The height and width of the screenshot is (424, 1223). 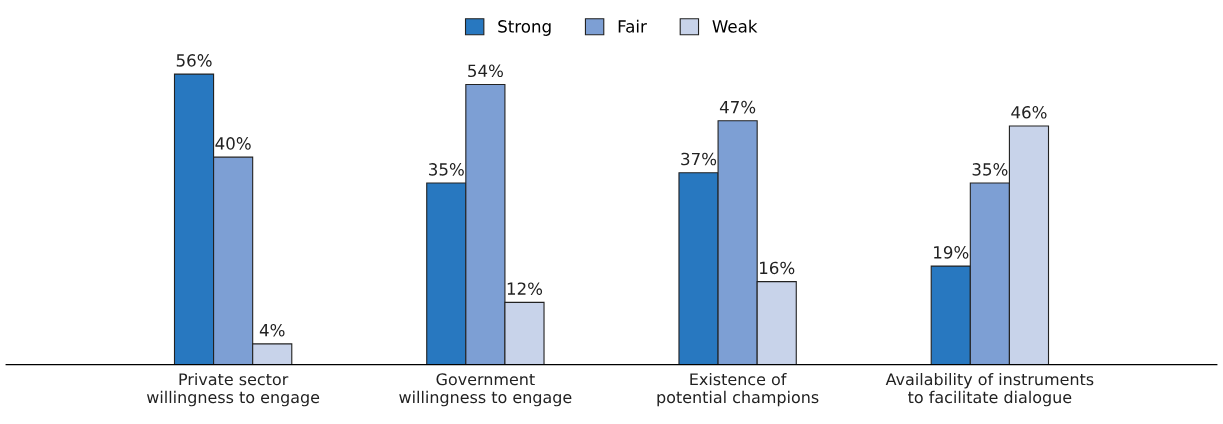 I want to click on x-tick-label: Availability of instruments to facilitate dialogue, so click(x=989, y=389).